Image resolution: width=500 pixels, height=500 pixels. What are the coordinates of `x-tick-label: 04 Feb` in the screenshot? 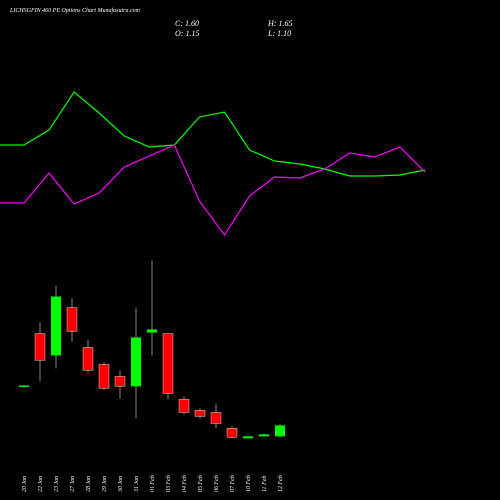 It's located at (184, 483).